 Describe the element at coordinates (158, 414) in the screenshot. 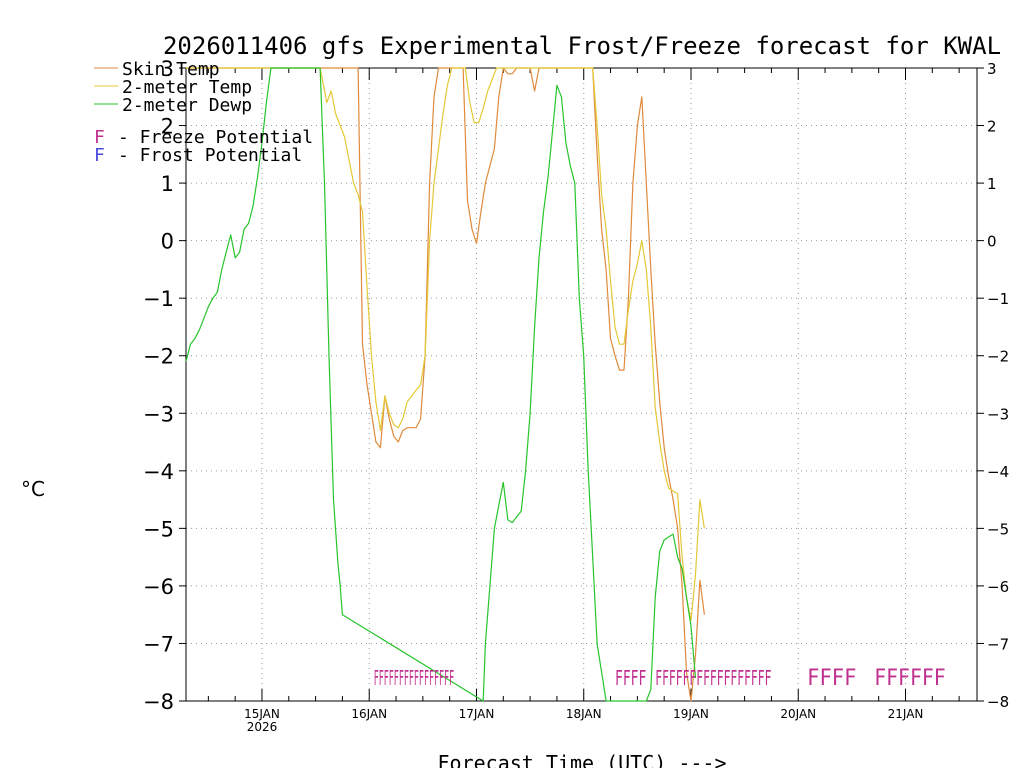

I see `y-tick-label: −3` at that location.